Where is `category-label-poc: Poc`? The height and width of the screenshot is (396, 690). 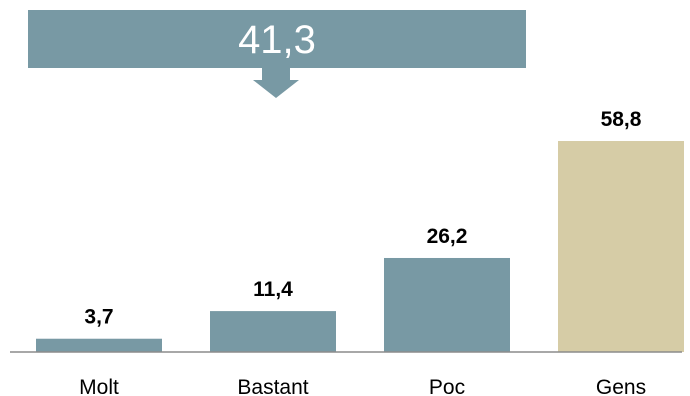 category-label-poc: Poc is located at coordinates (447, 386).